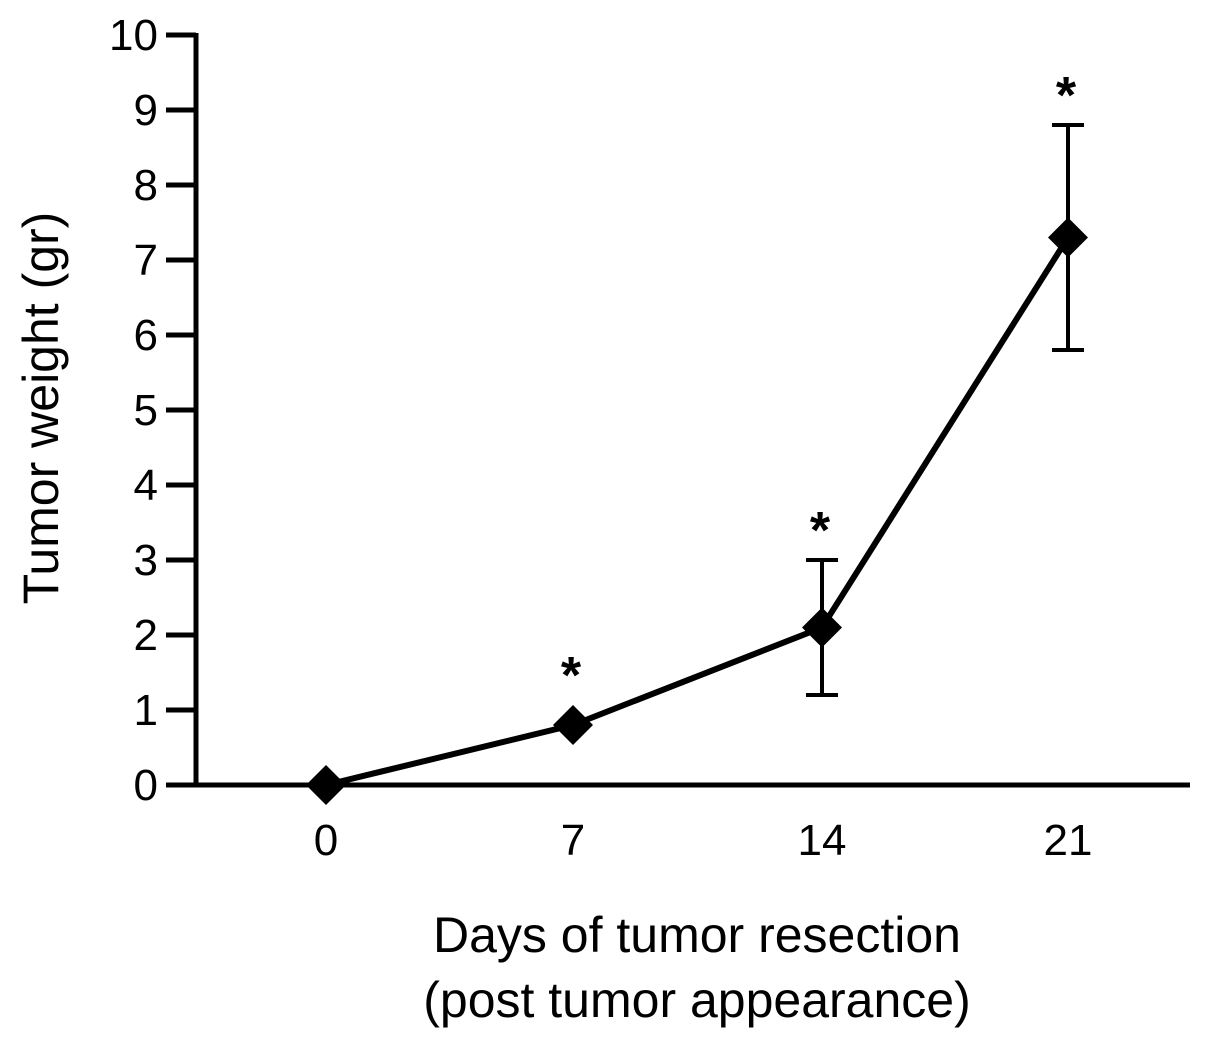 The width and height of the screenshot is (1205, 1044). Describe the element at coordinates (146, 335) in the screenshot. I see `y-tick-label: 6` at that location.